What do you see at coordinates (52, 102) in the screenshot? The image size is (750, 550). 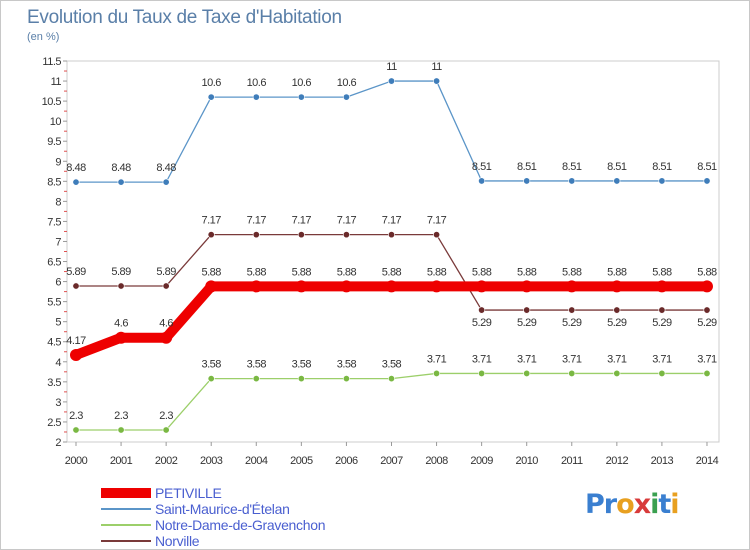 I see `y-tick-label: 10.5` at bounding box center [52, 102].